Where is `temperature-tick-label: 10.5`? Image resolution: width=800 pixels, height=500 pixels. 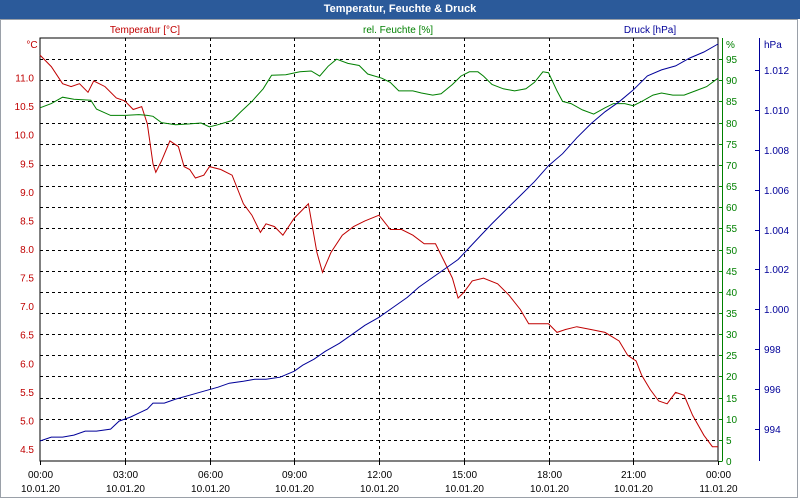 temperature-tick-label: 10.5 is located at coordinates (25, 107).